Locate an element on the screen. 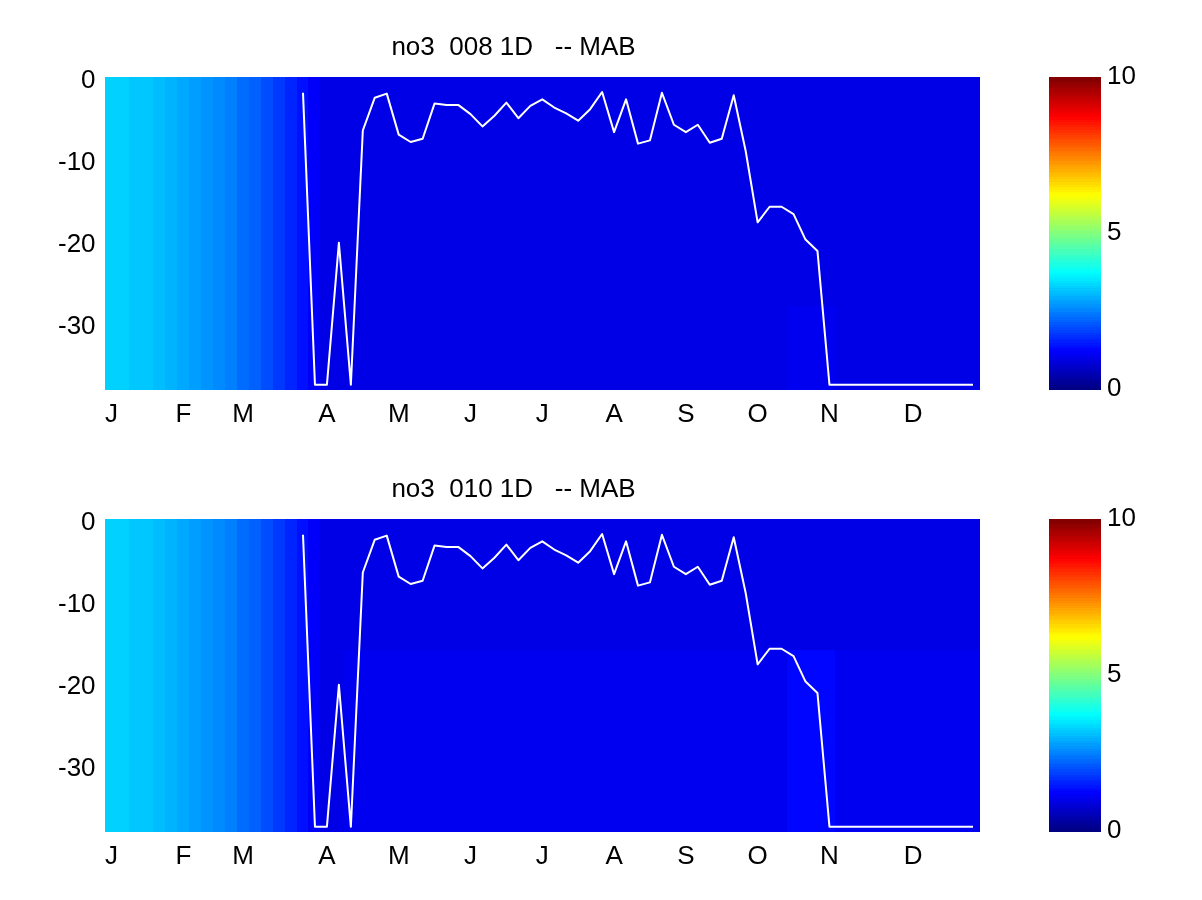 The image size is (1202, 900). chart-title: no3 010 1D -- MAB is located at coordinates (513, 487).